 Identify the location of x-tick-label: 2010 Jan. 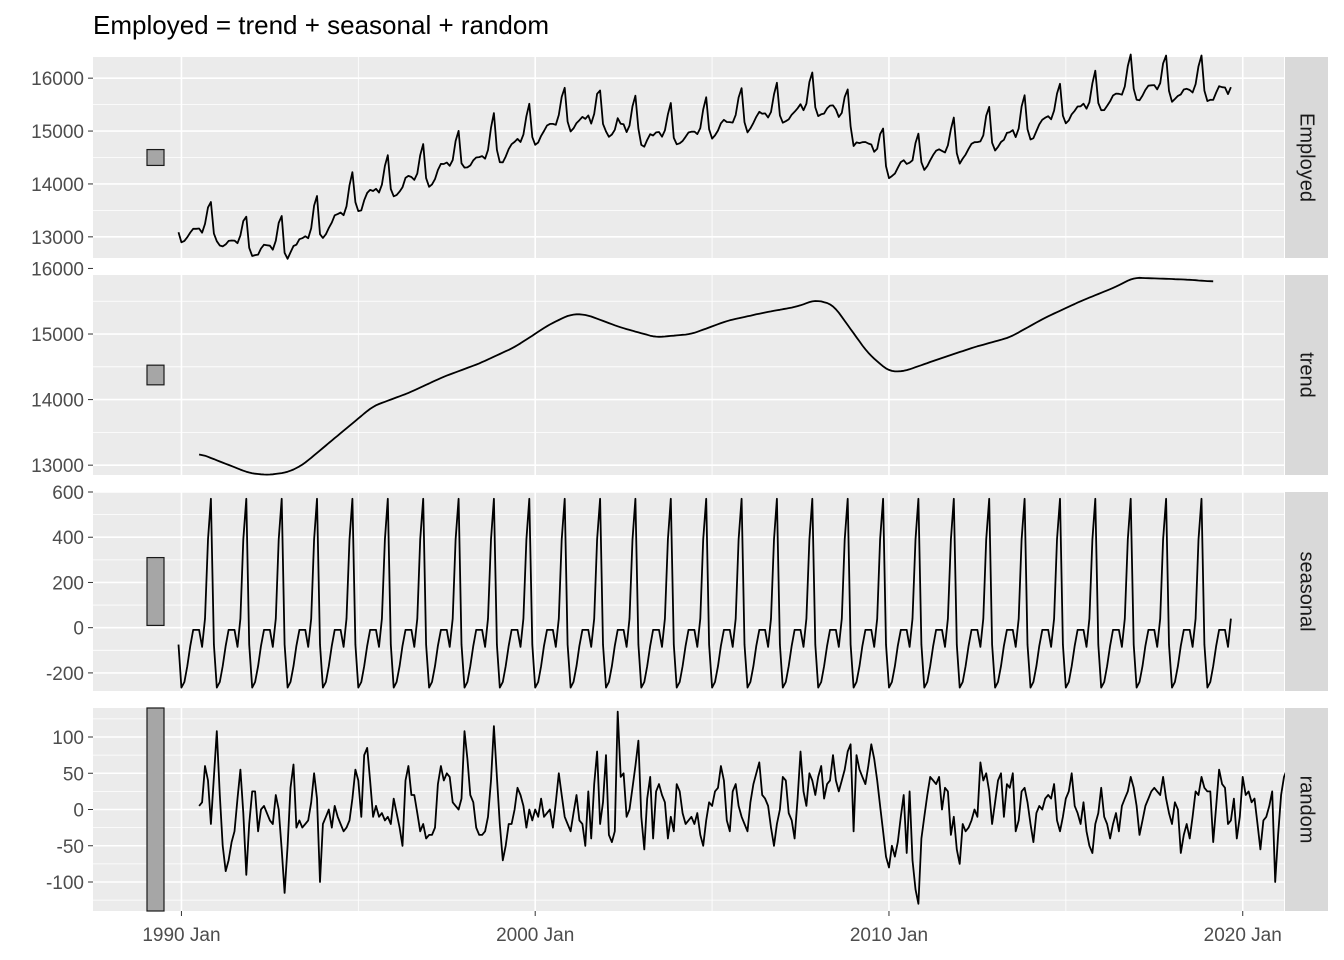
(889, 935).